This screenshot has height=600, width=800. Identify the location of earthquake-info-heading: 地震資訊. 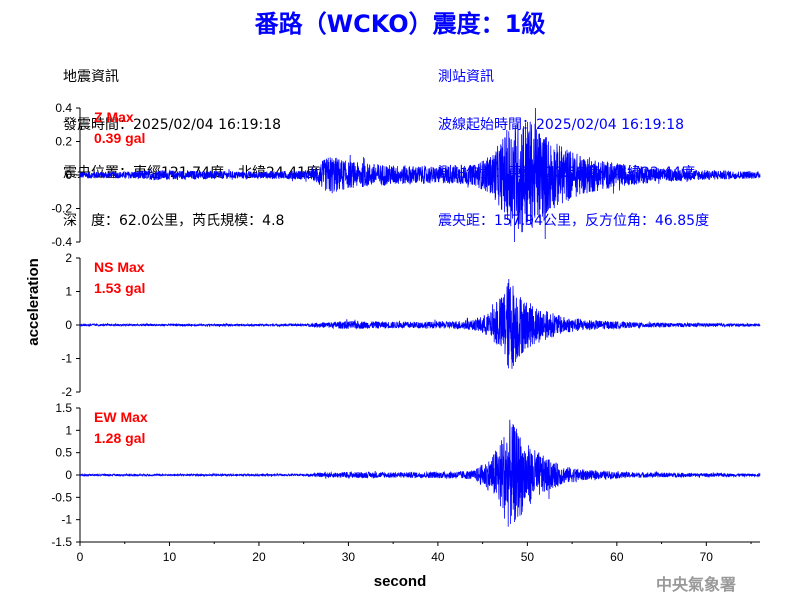
(91, 77).